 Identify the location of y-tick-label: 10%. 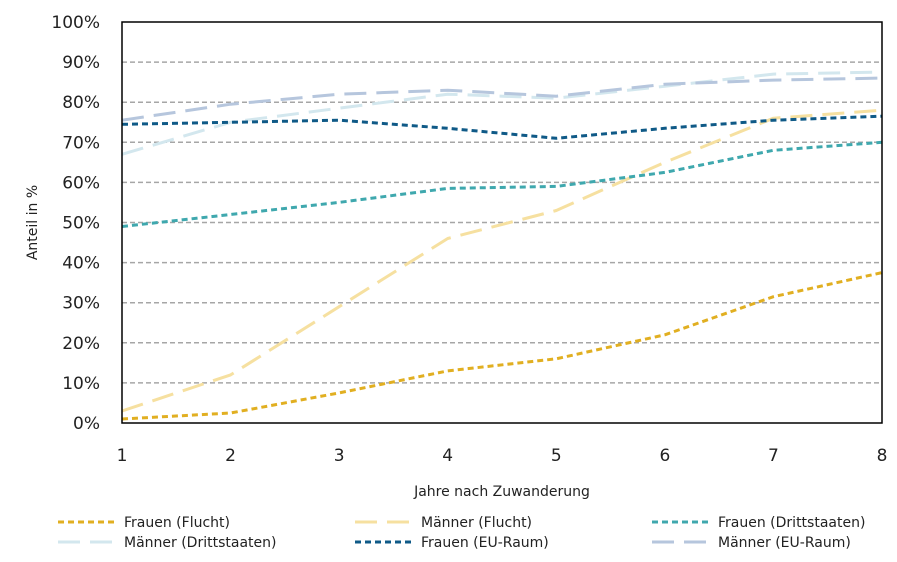
(81, 384).